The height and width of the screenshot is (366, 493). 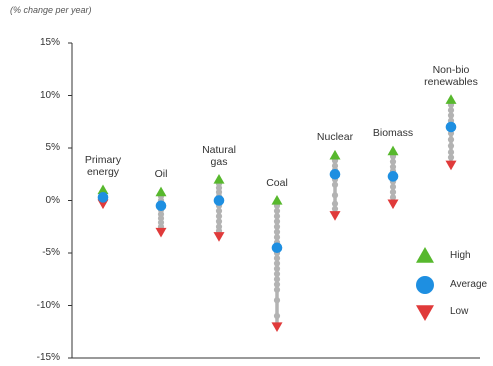 I want to click on category-label: Nuclear, so click(x=335, y=137).